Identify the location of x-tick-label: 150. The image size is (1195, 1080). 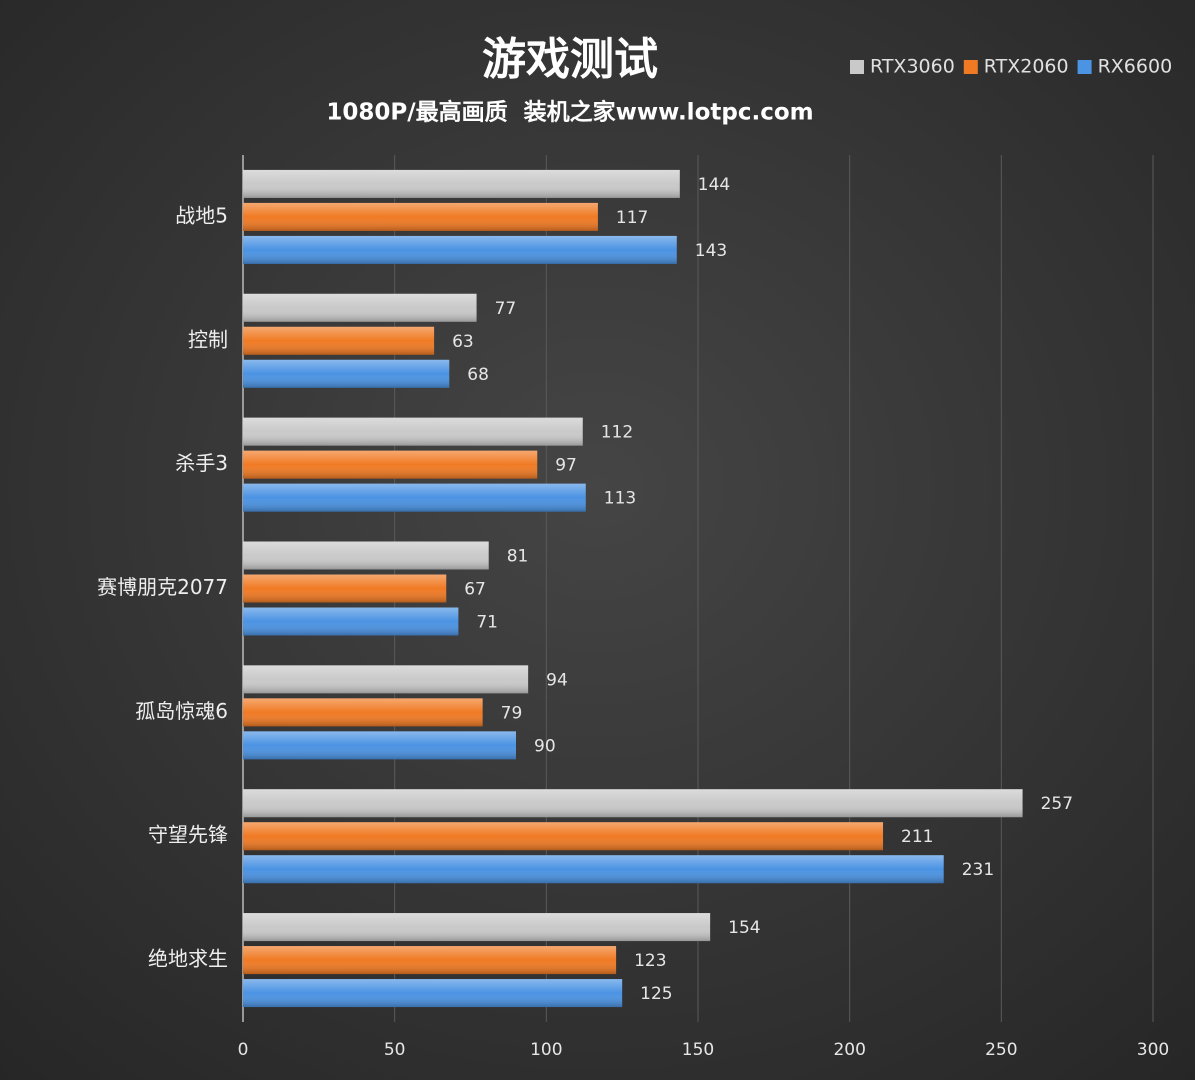
(698, 1050).